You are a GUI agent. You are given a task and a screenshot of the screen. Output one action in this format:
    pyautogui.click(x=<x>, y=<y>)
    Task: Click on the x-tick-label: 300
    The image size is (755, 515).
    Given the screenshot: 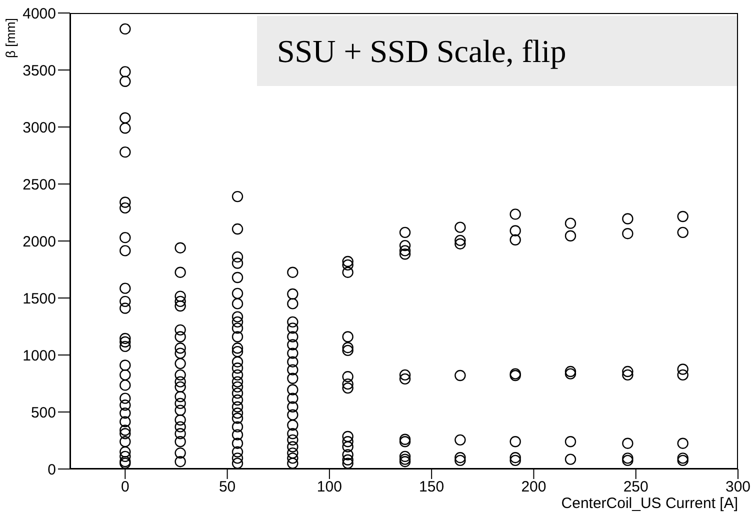 What is the action you would take?
    pyautogui.click(x=738, y=487)
    